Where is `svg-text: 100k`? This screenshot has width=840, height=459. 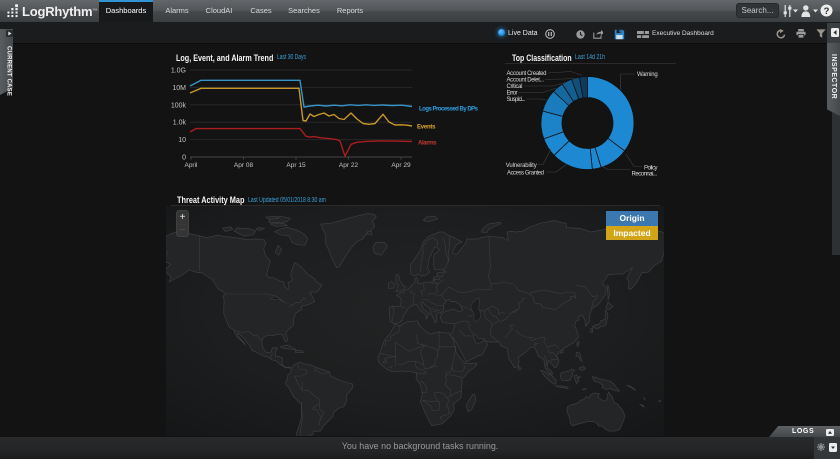
svg-text: 100k is located at coordinates (179, 105).